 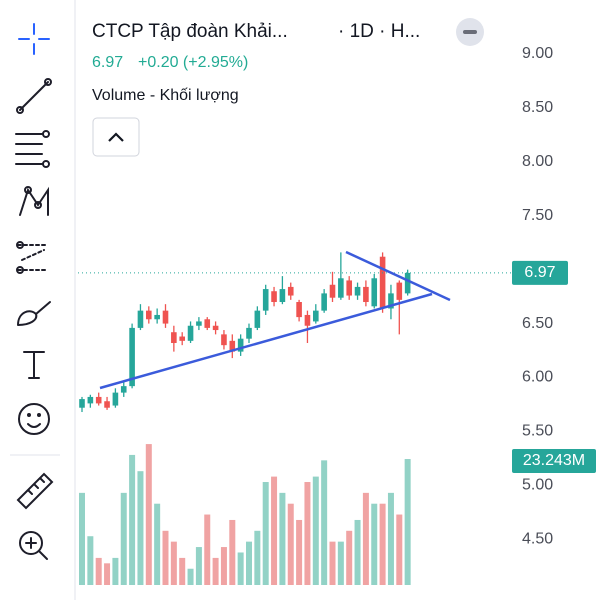 What do you see at coordinates (537, 53) in the screenshot?
I see `y-tick-label: 9.00` at bounding box center [537, 53].